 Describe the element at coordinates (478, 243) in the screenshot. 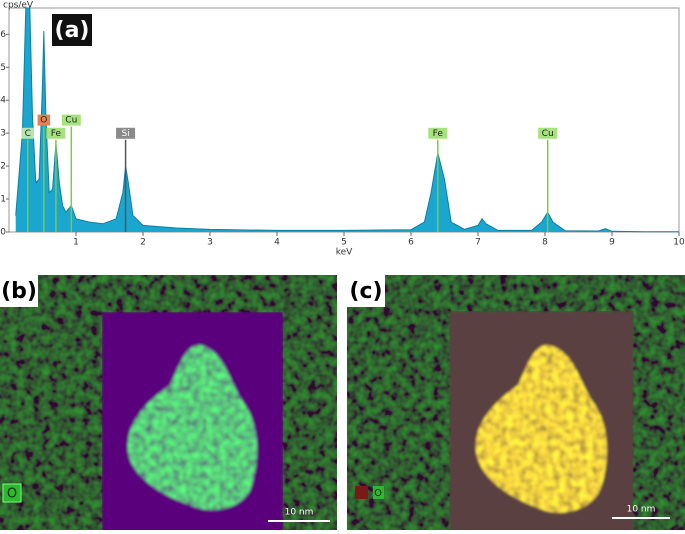

I see `x-tick-label: 7` at that location.